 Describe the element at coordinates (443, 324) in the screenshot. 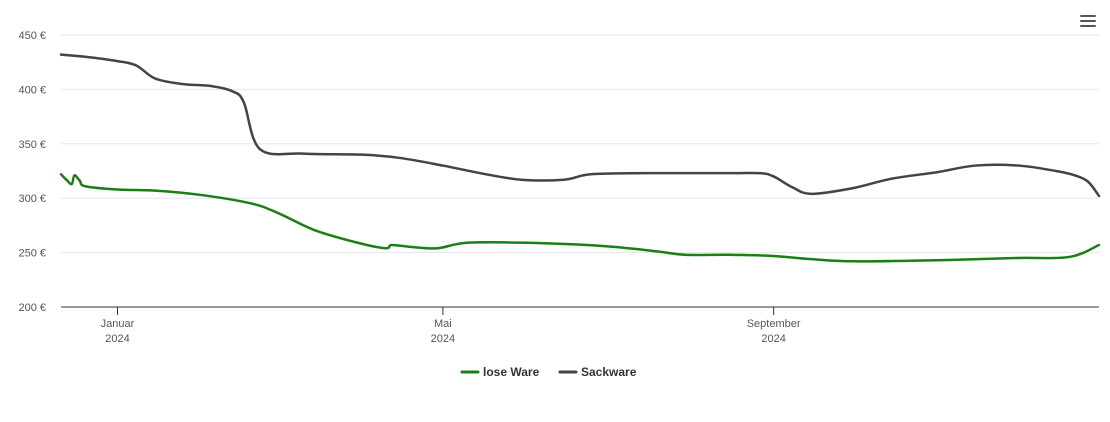

I see `x-tick-label-month: Mai` at that location.